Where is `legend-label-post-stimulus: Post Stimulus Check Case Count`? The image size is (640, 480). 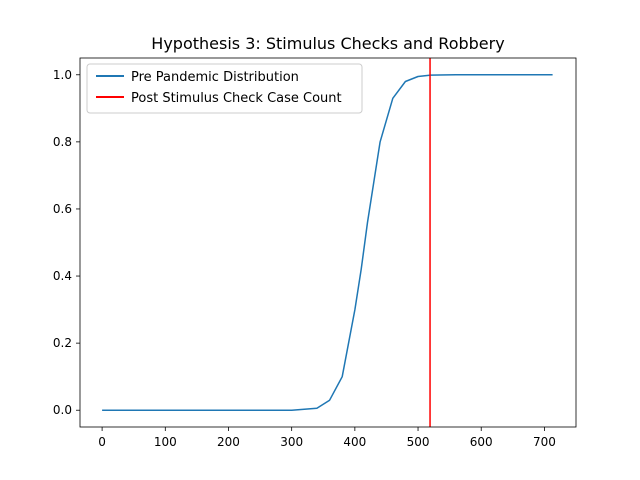
legend-label-post-stimulus: Post Stimulus Check Case Count is located at coordinates (236, 98).